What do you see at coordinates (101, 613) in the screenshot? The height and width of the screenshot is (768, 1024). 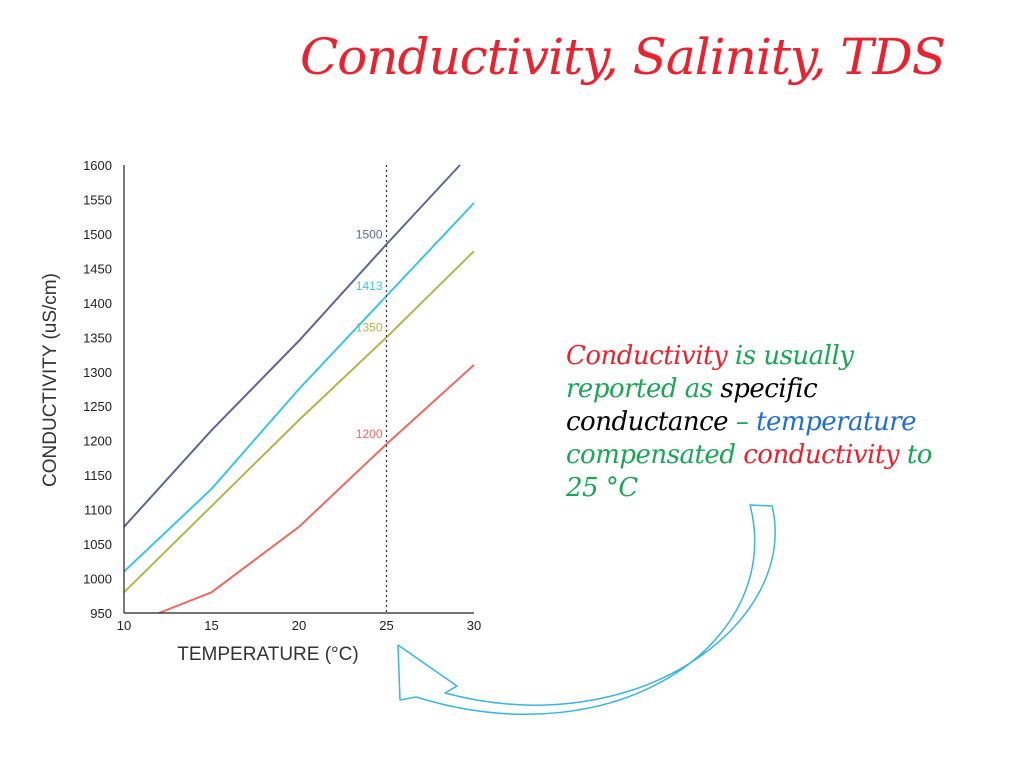 I see `y-tick-label: 950` at bounding box center [101, 613].